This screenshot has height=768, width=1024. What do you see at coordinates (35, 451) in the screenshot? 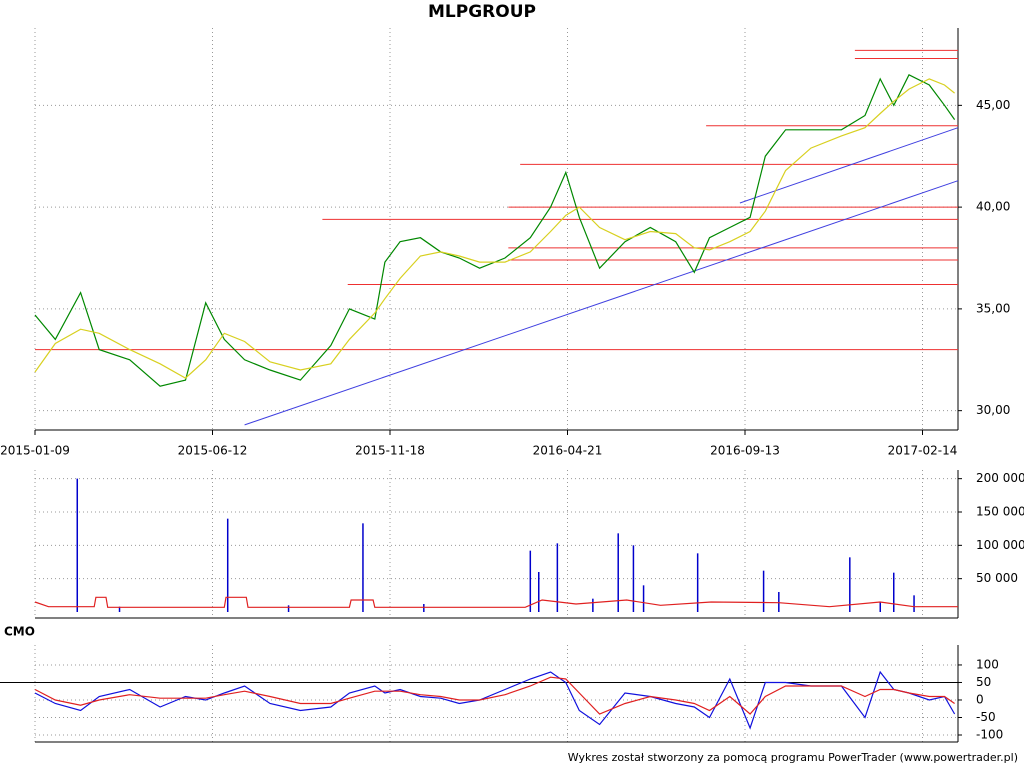
I see `x-tick-label: 2015-01-09` at bounding box center [35, 451].